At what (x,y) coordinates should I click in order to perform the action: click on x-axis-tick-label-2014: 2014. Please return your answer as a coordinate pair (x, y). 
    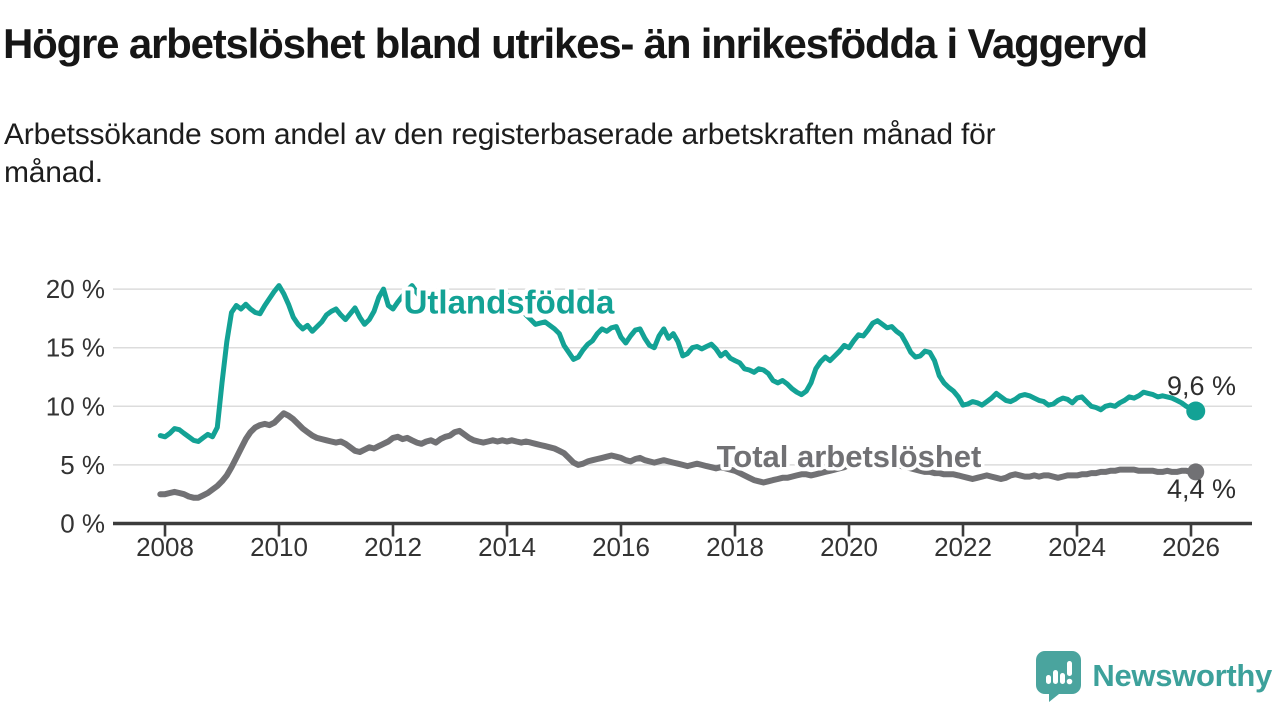
    Looking at the image, I should click on (507, 547).